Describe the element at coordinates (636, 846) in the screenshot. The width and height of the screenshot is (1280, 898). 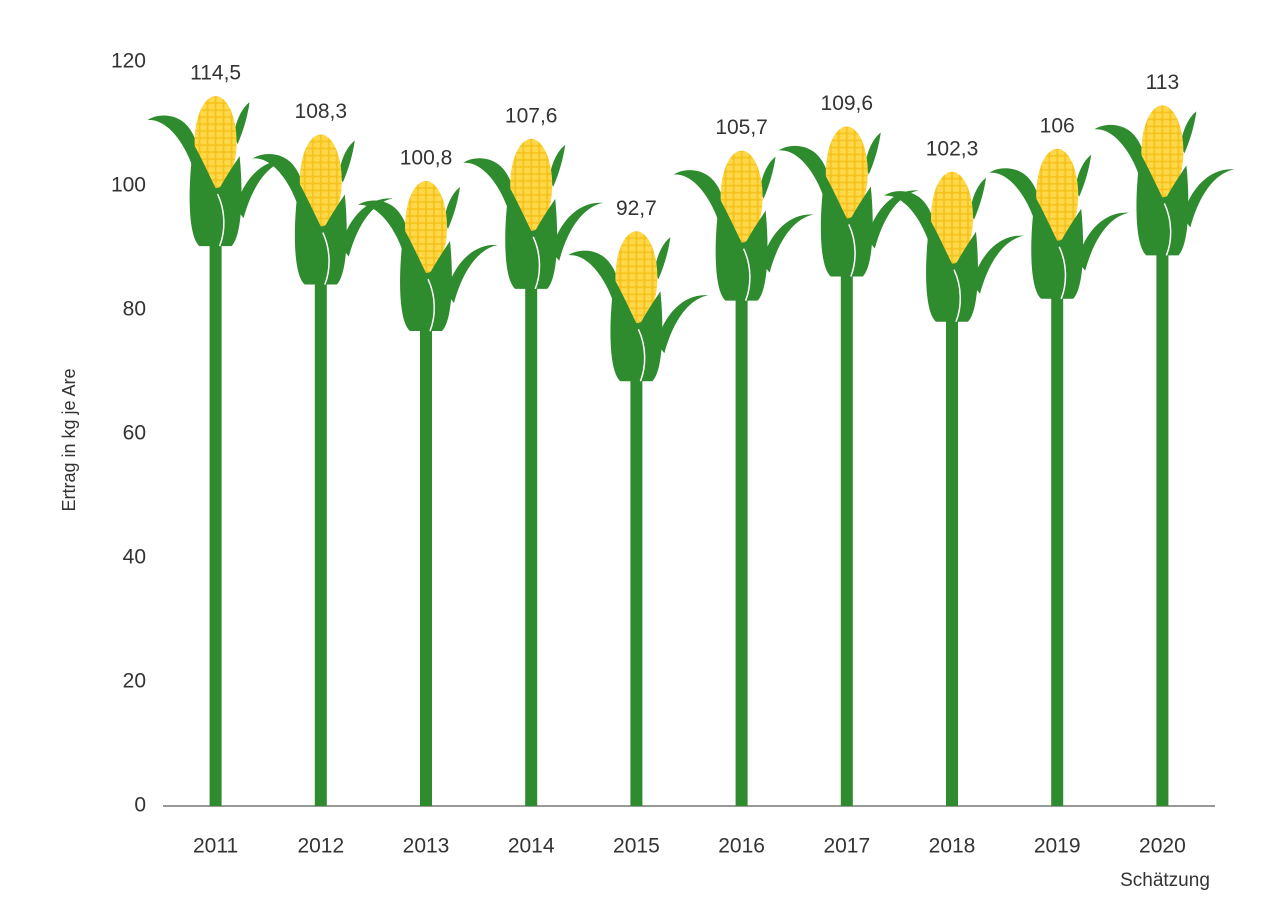
I see `x-tick-label: 2015` at that location.